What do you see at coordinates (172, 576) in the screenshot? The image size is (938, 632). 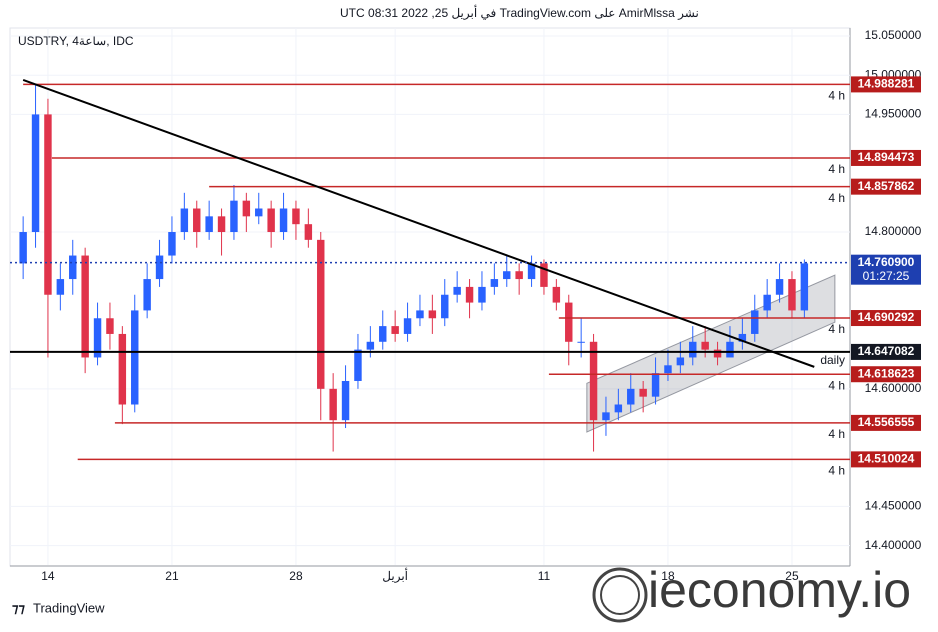 I see `x-tick-label: 21` at bounding box center [172, 576].